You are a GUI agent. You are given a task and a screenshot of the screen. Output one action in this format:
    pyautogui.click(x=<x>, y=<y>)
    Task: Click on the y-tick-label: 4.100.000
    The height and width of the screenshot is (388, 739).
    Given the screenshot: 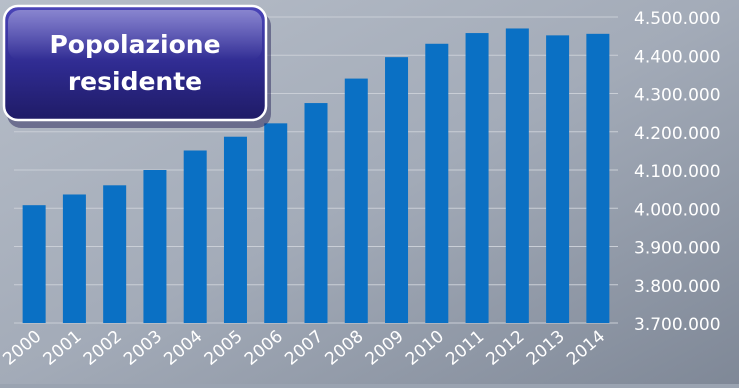 What is the action you would take?
    pyautogui.click(x=677, y=172)
    